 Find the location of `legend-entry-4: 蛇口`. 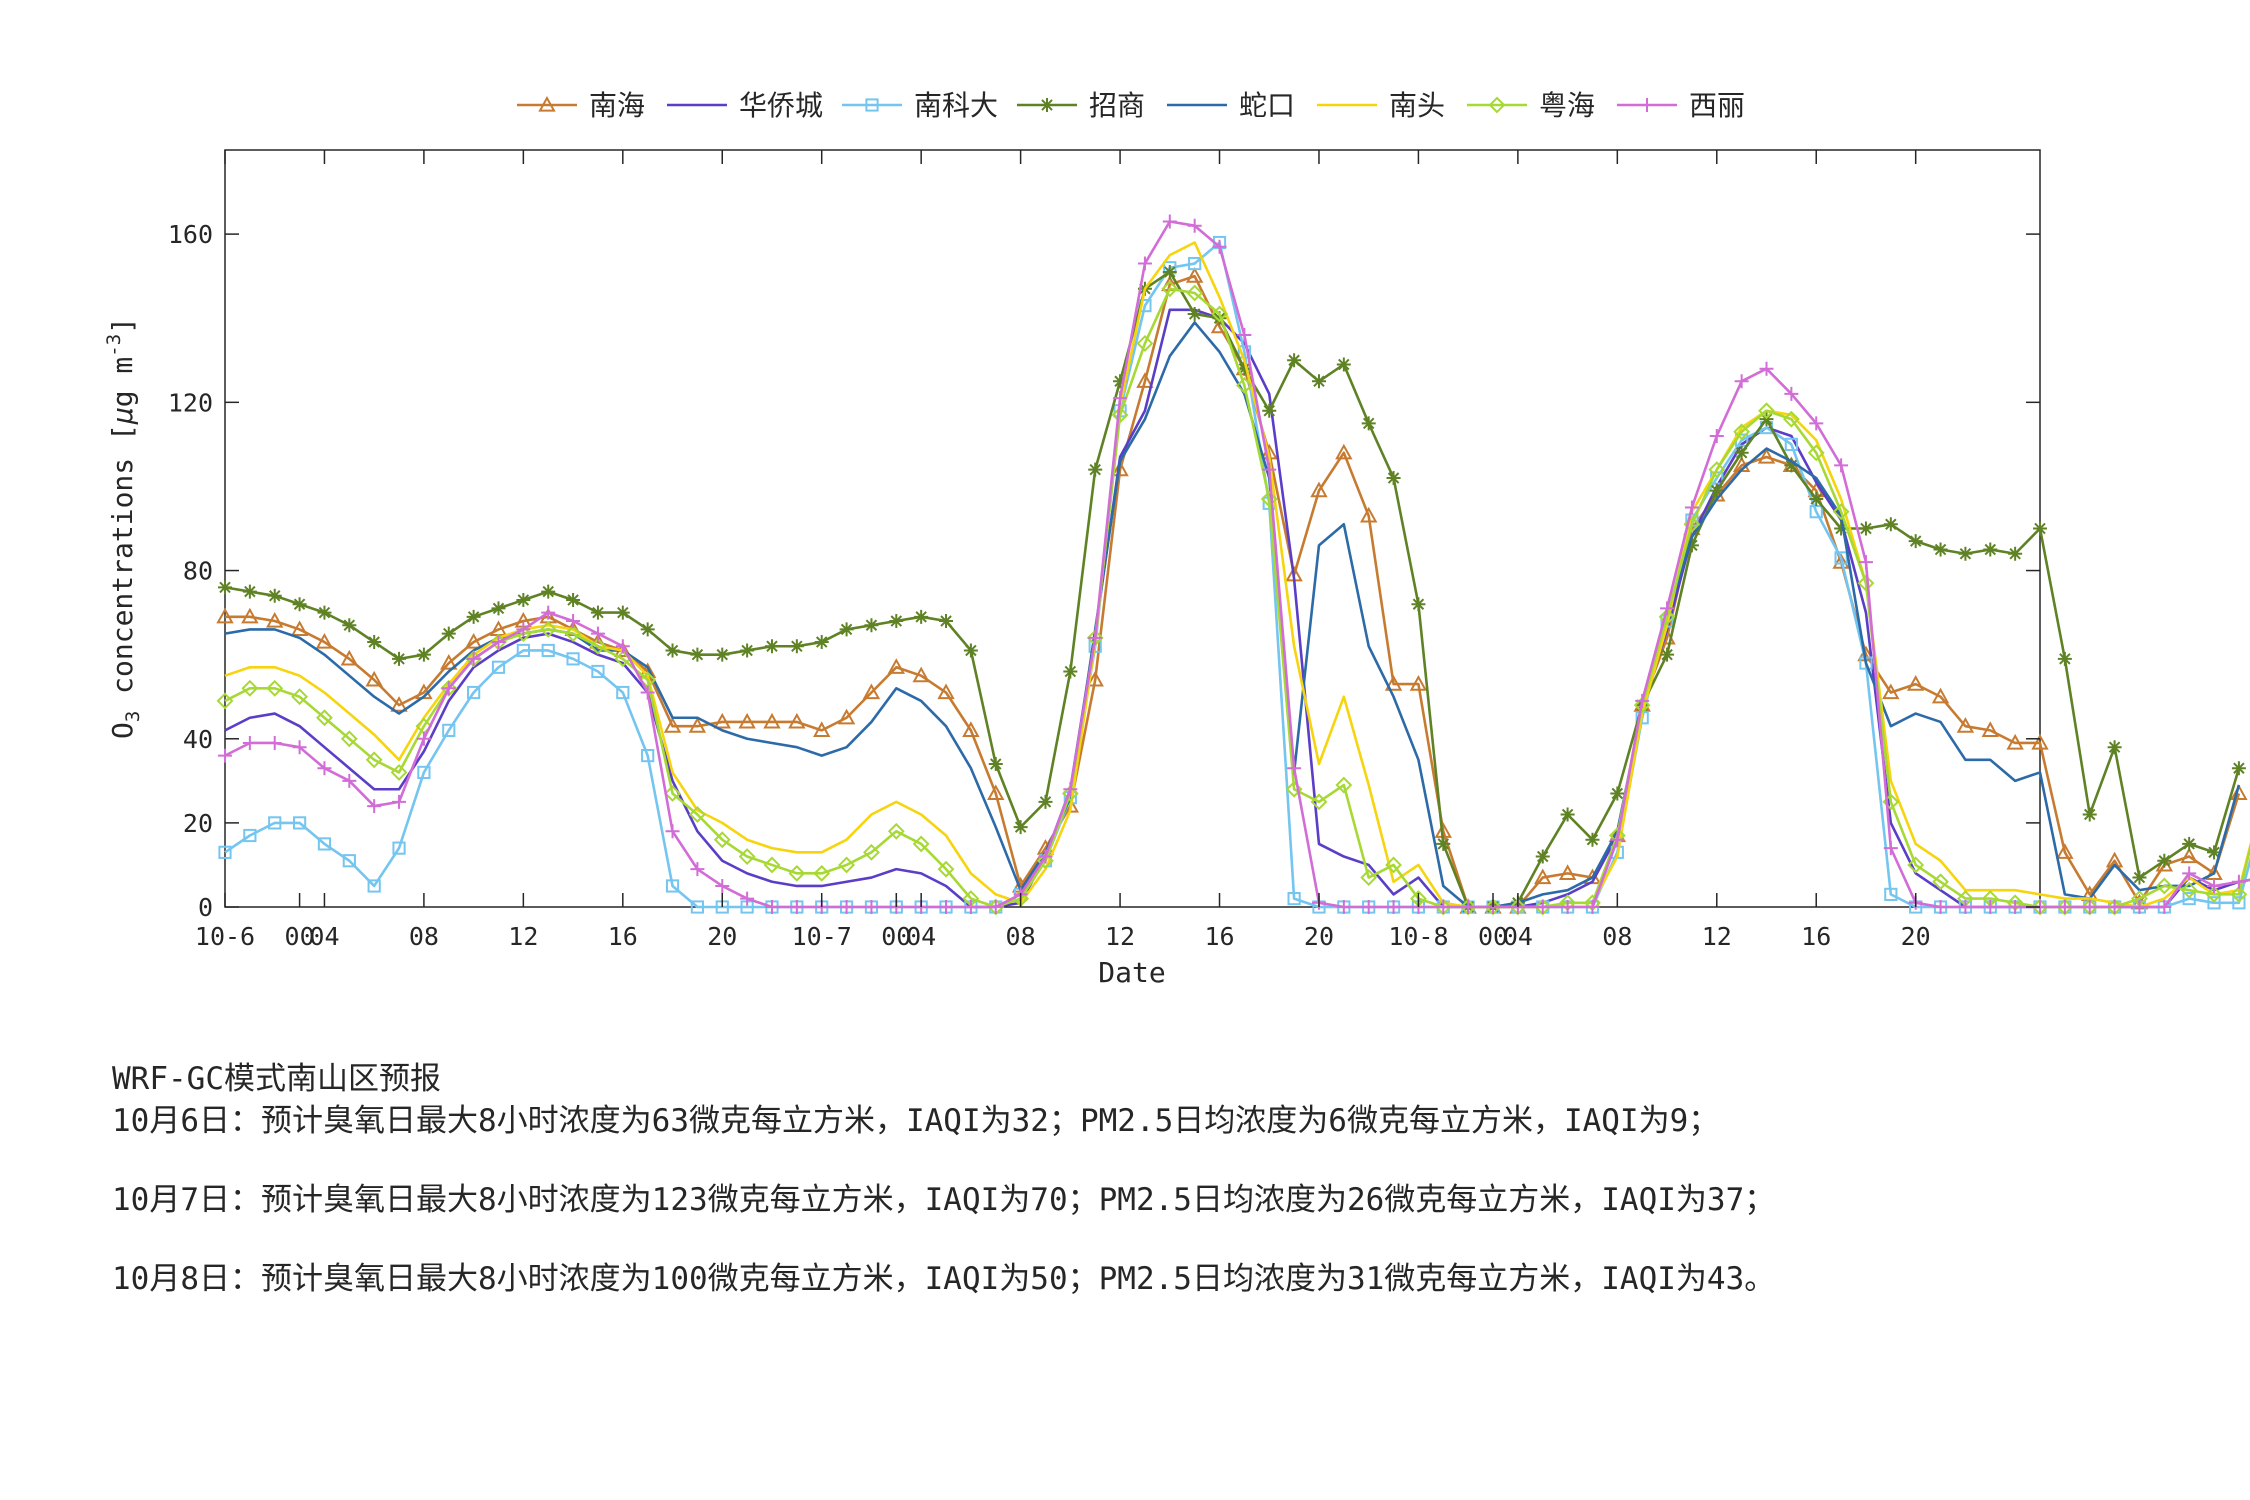

legend-entry-4: 蛇口 is located at coordinates (1231, 105).